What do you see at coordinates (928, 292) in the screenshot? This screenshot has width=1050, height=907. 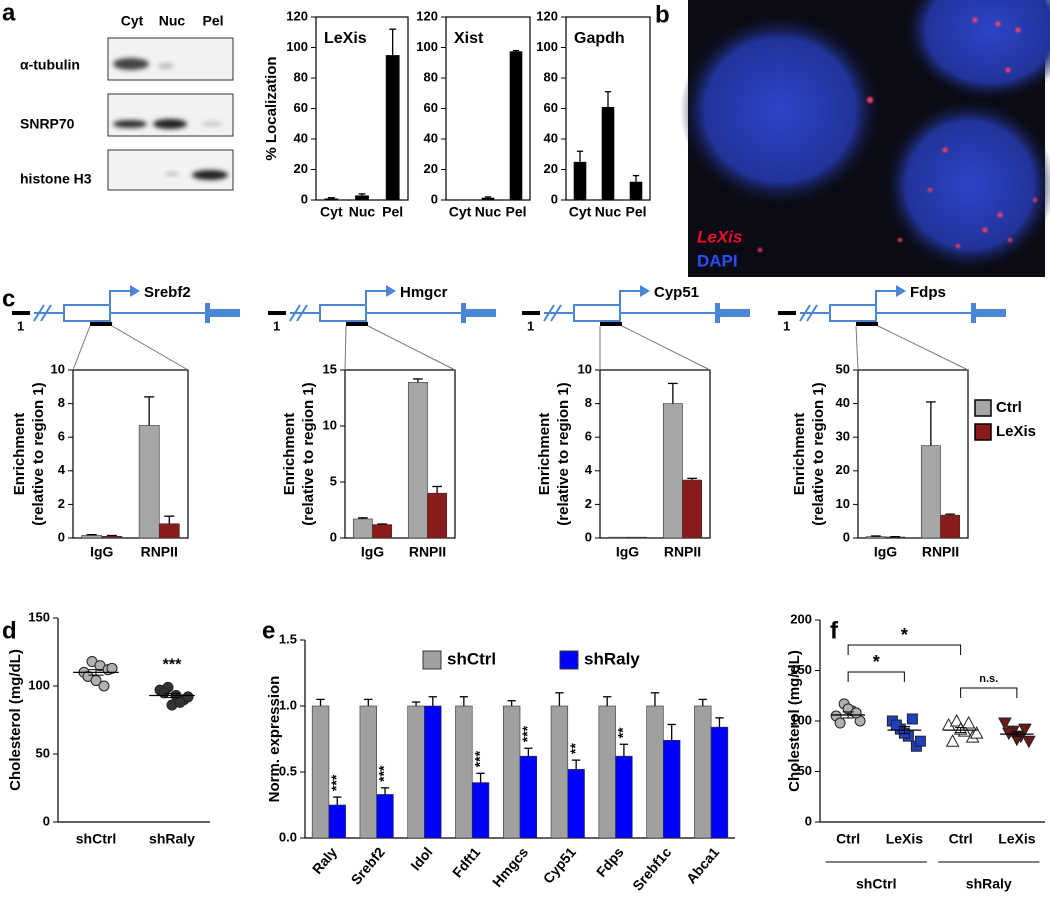 I see `gene-label: Fdps` at bounding box center [928, 292].